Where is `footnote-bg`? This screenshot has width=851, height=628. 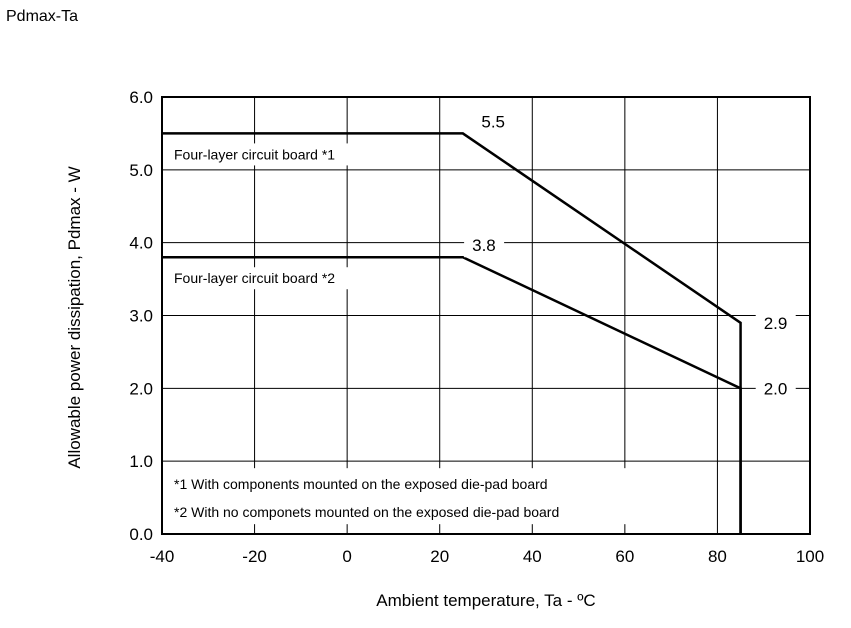
footnote-bg is located at coordinates (413, 496).